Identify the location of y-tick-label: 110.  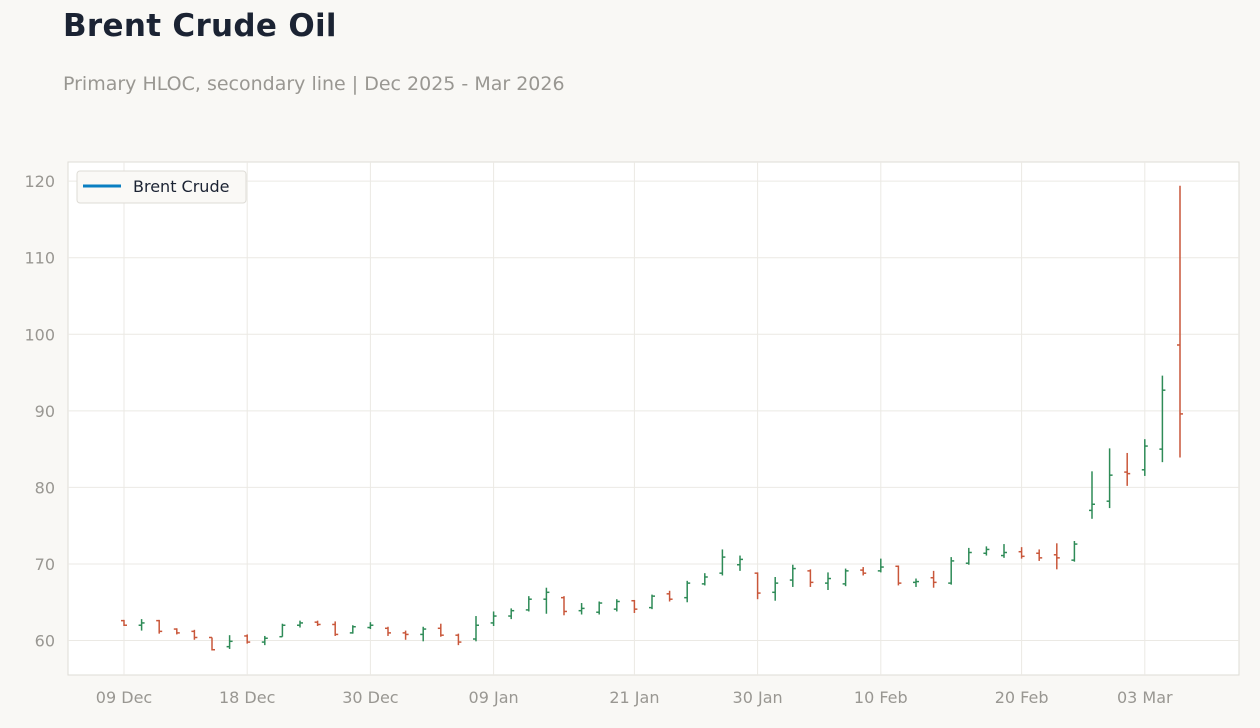
(39, 258).